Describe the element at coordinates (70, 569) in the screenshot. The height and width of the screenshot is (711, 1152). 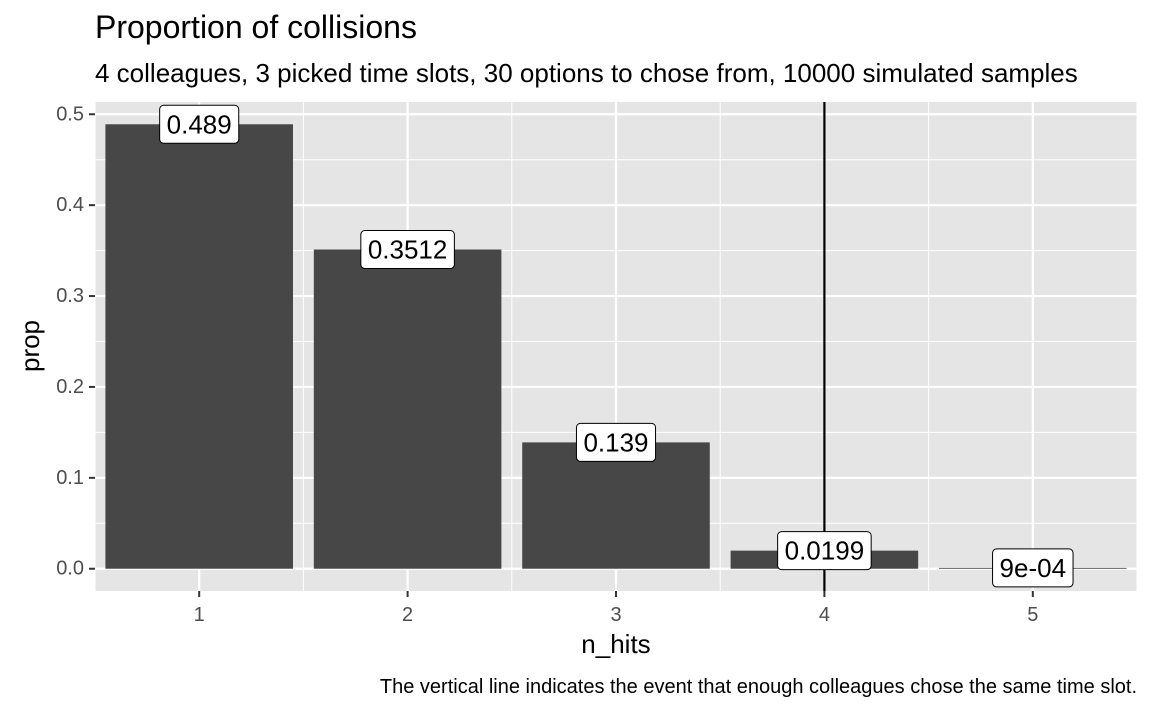
I see `y-tick-label: 0.0` at that location.